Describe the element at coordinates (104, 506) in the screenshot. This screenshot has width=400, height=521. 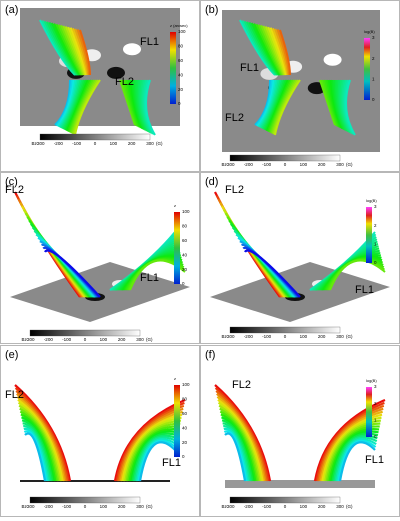
I see `bz-tick: 100` at that location.